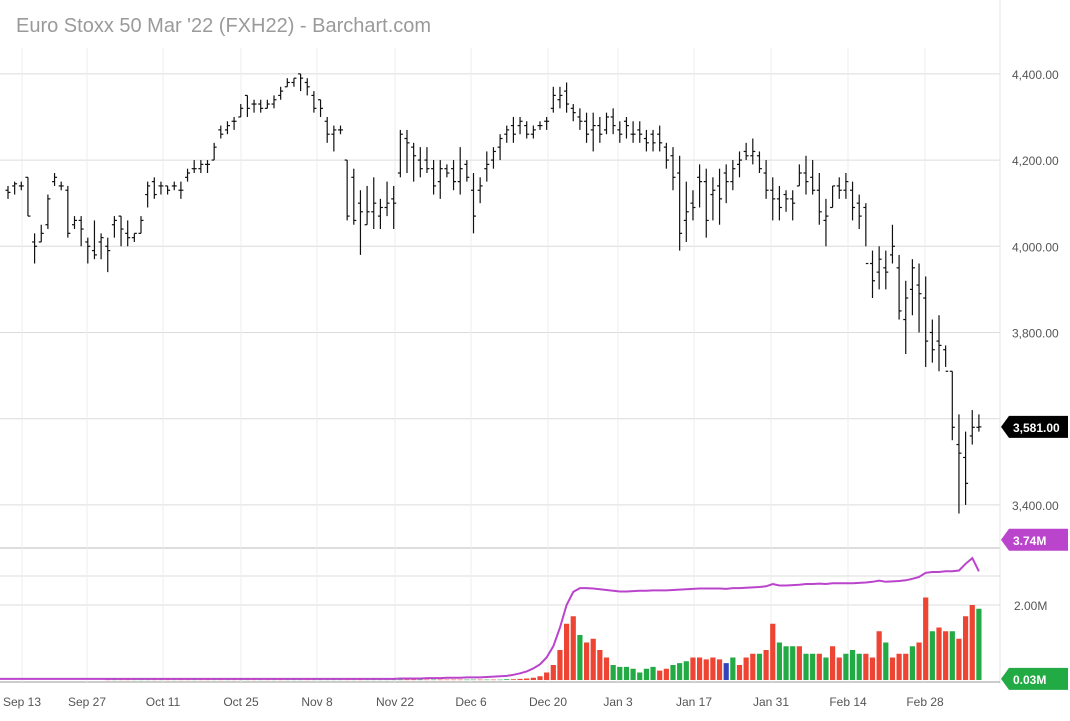 The image size is (1070, 721). What do you see at coordinates (925, 702) in the screenshot?
I see `x-tick-label: Feb 28` at bounding box center [925, 702].